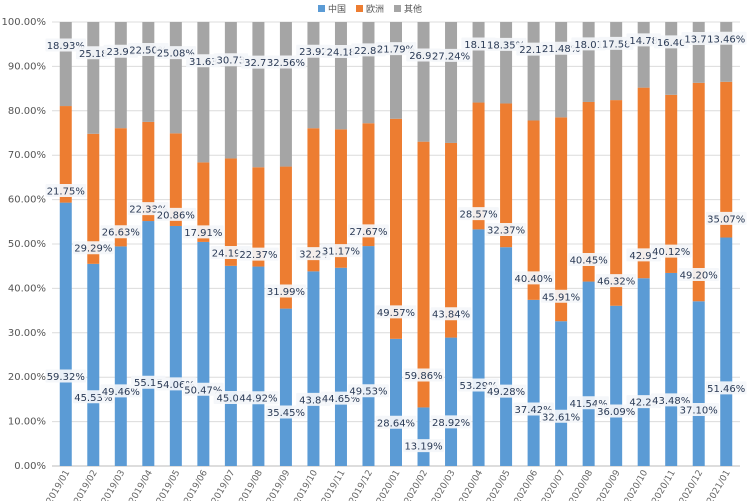 This screenshot has width=752, height=501. What do you see at coordinates (93, 249) in the screenshot?
I see `data-label-europe: 29.29%` at bounding box center [93, 249].